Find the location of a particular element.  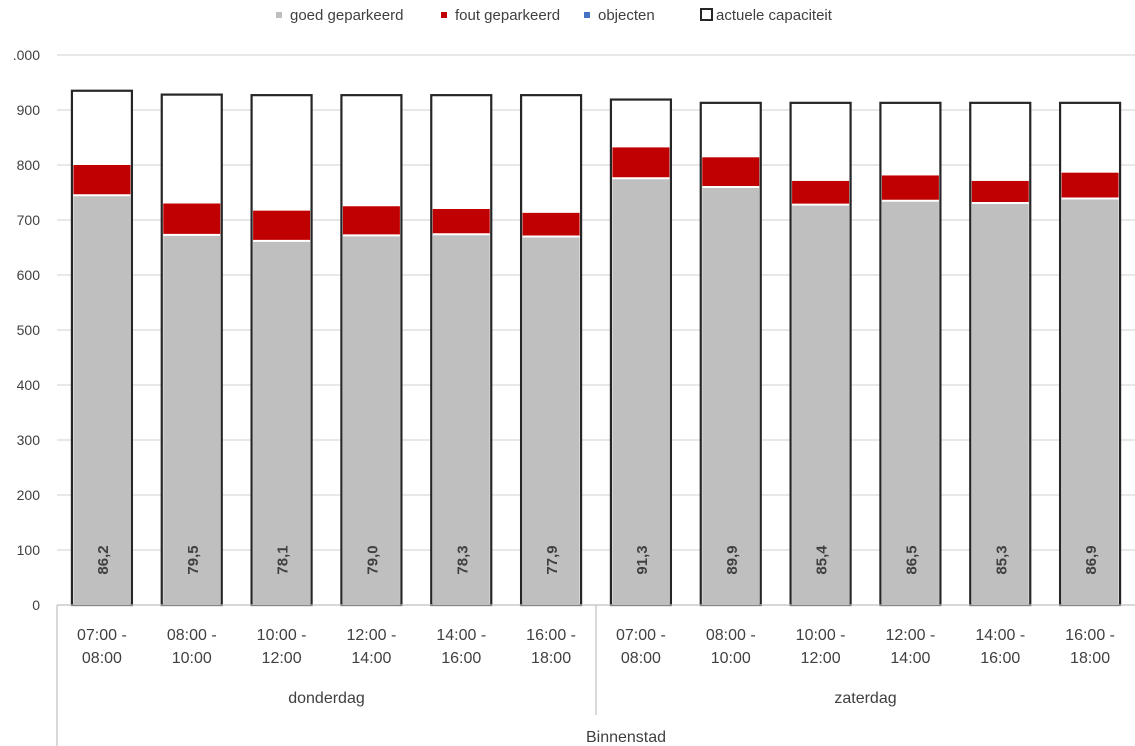

data-label: 86,9 is located at coordinates (1091, 559).